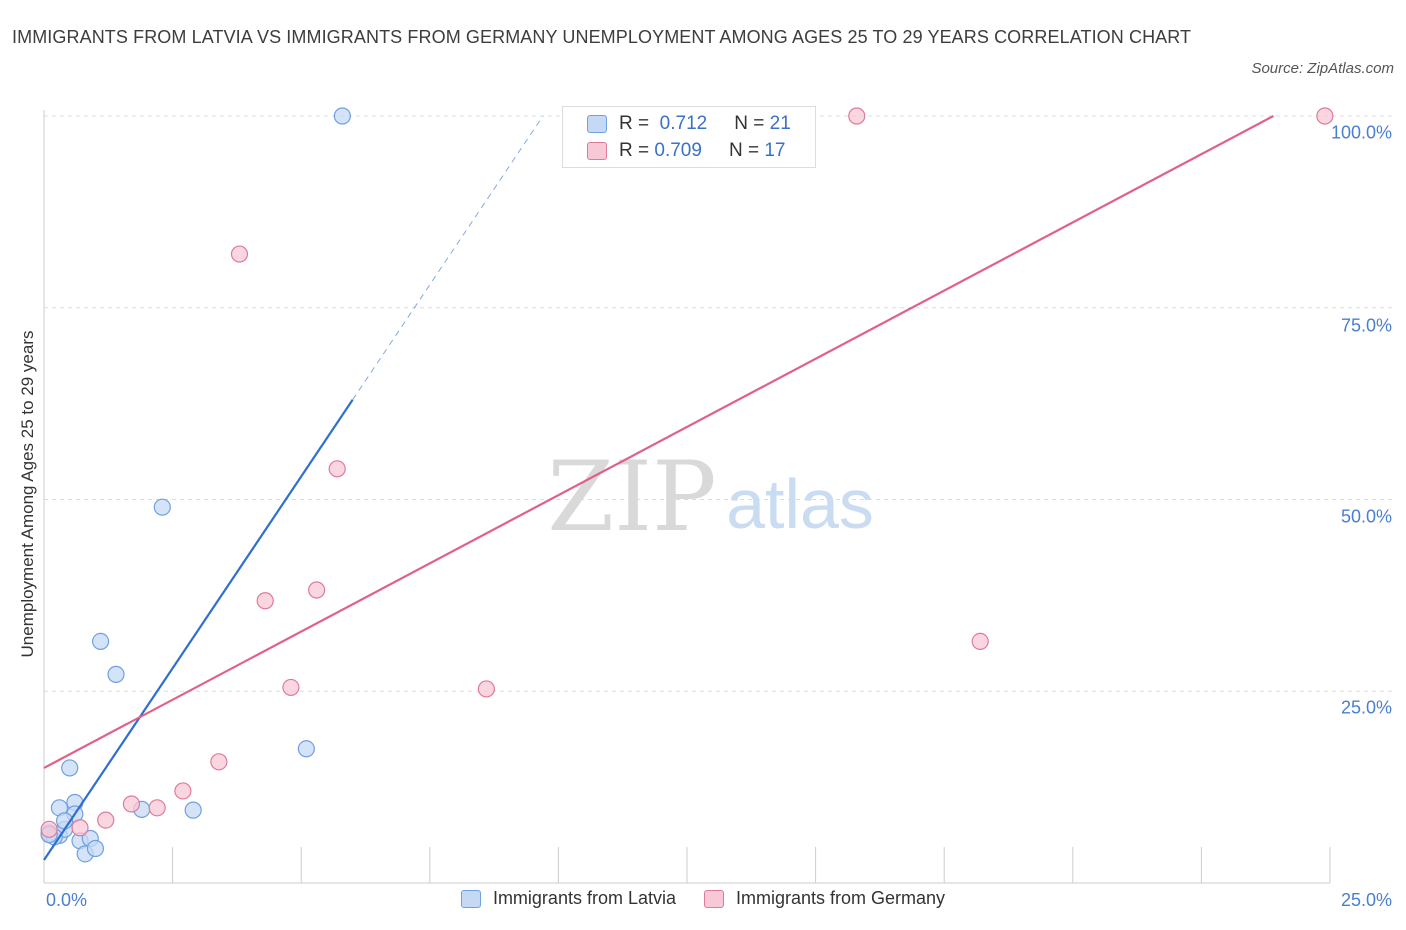 The height and width of the screenshot is (930, 1406). I want to click on legend-row-germany: R = 0.709 N = 17, so click(686, 151).